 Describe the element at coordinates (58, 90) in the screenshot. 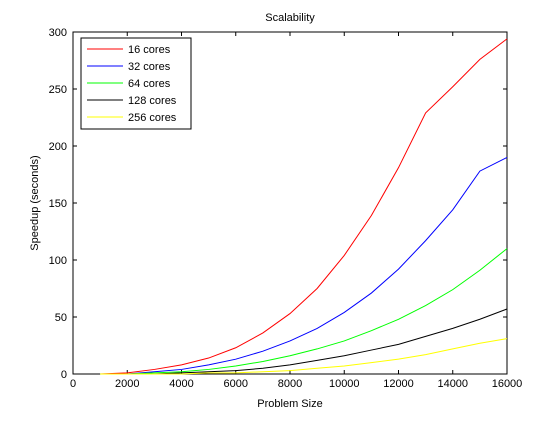

I see `y-tick-label: 250` at that location.